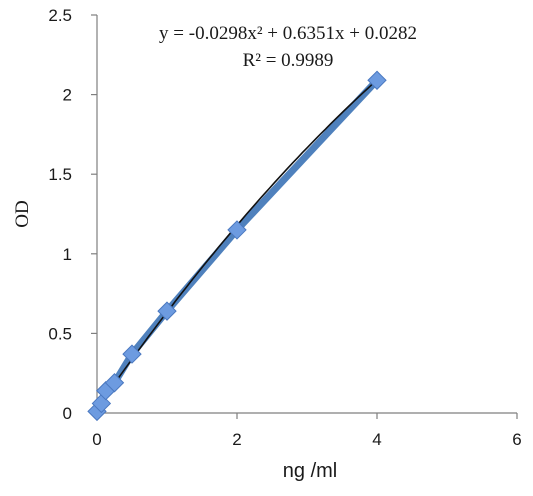 Image resolution: width=533 pixels, height=496 pixels. I want to click on x-ticks: 0 2 4 6, so click(307, 431).